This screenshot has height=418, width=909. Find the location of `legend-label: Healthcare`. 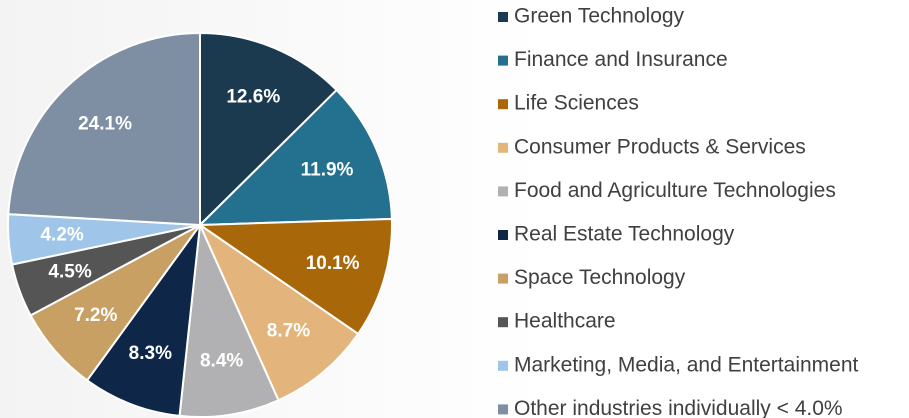

legend-label: Healthcare is located at coordinates (565, 321).